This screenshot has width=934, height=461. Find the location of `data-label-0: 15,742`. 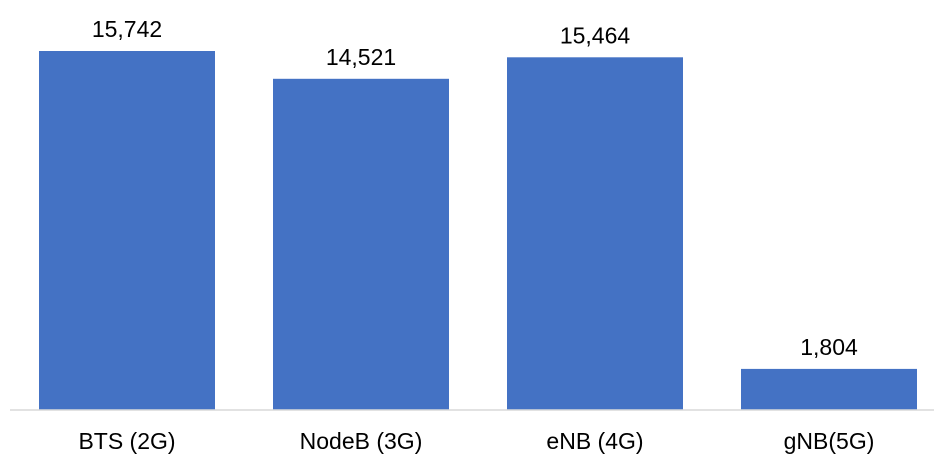

data-label-0: 15,742 is located at coordinates (127, 29).